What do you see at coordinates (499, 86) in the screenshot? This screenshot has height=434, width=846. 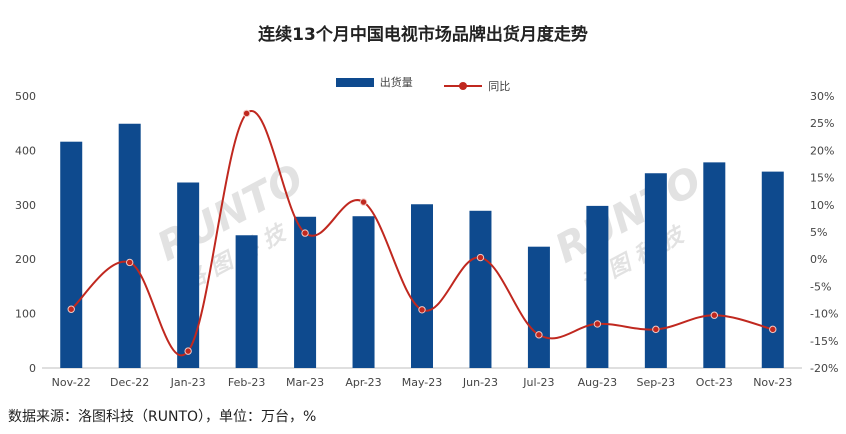 I see `legend-label-yoy: 同比` at bounding box center [499, 86].